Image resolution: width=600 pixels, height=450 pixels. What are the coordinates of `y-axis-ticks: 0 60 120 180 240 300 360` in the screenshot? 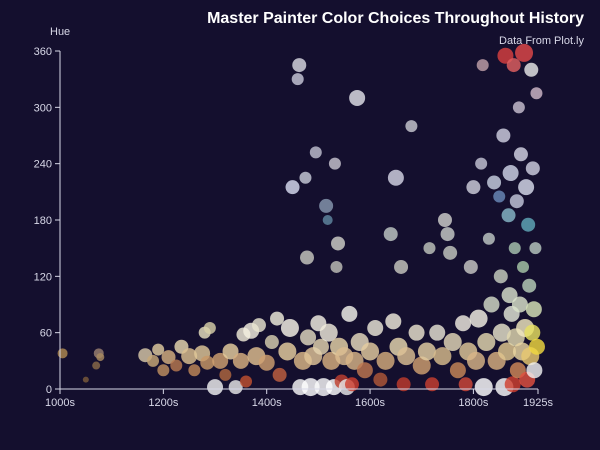 It's located at (47, 221).